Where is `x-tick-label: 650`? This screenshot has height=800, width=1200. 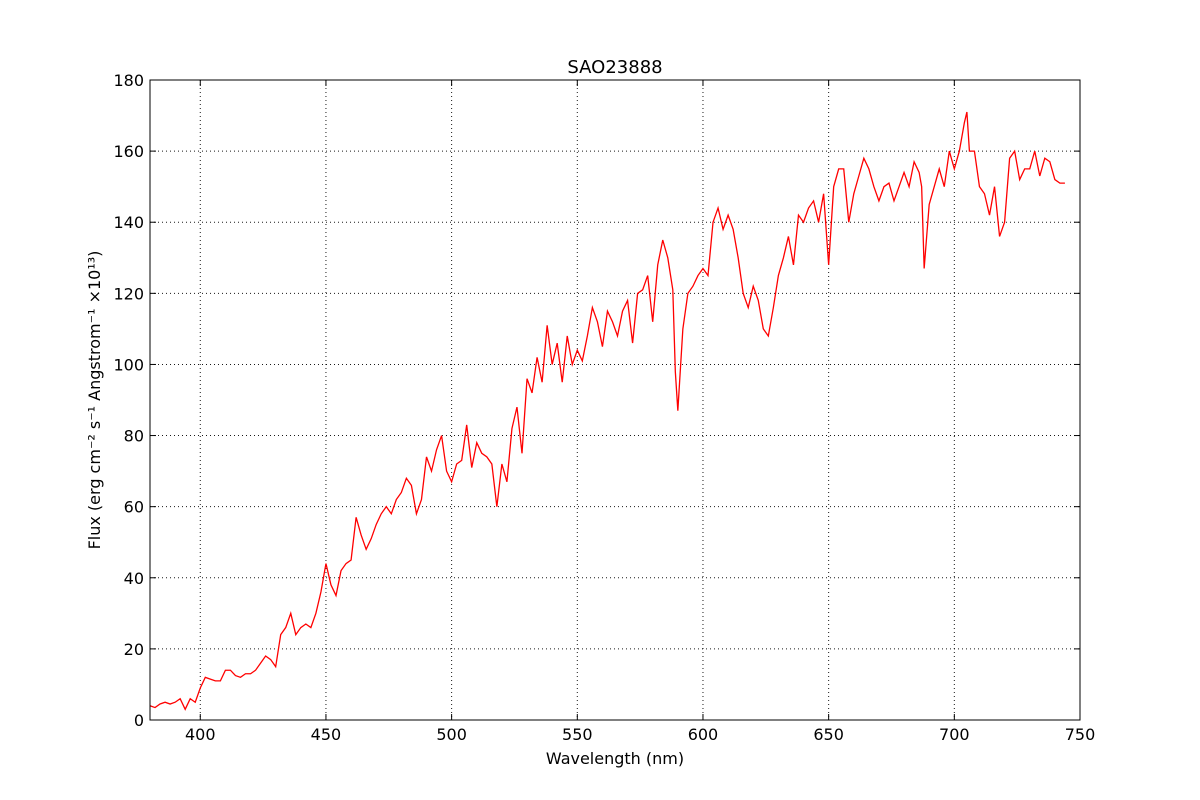 x-tick-label: 650 is located at coordinates (828, 734).